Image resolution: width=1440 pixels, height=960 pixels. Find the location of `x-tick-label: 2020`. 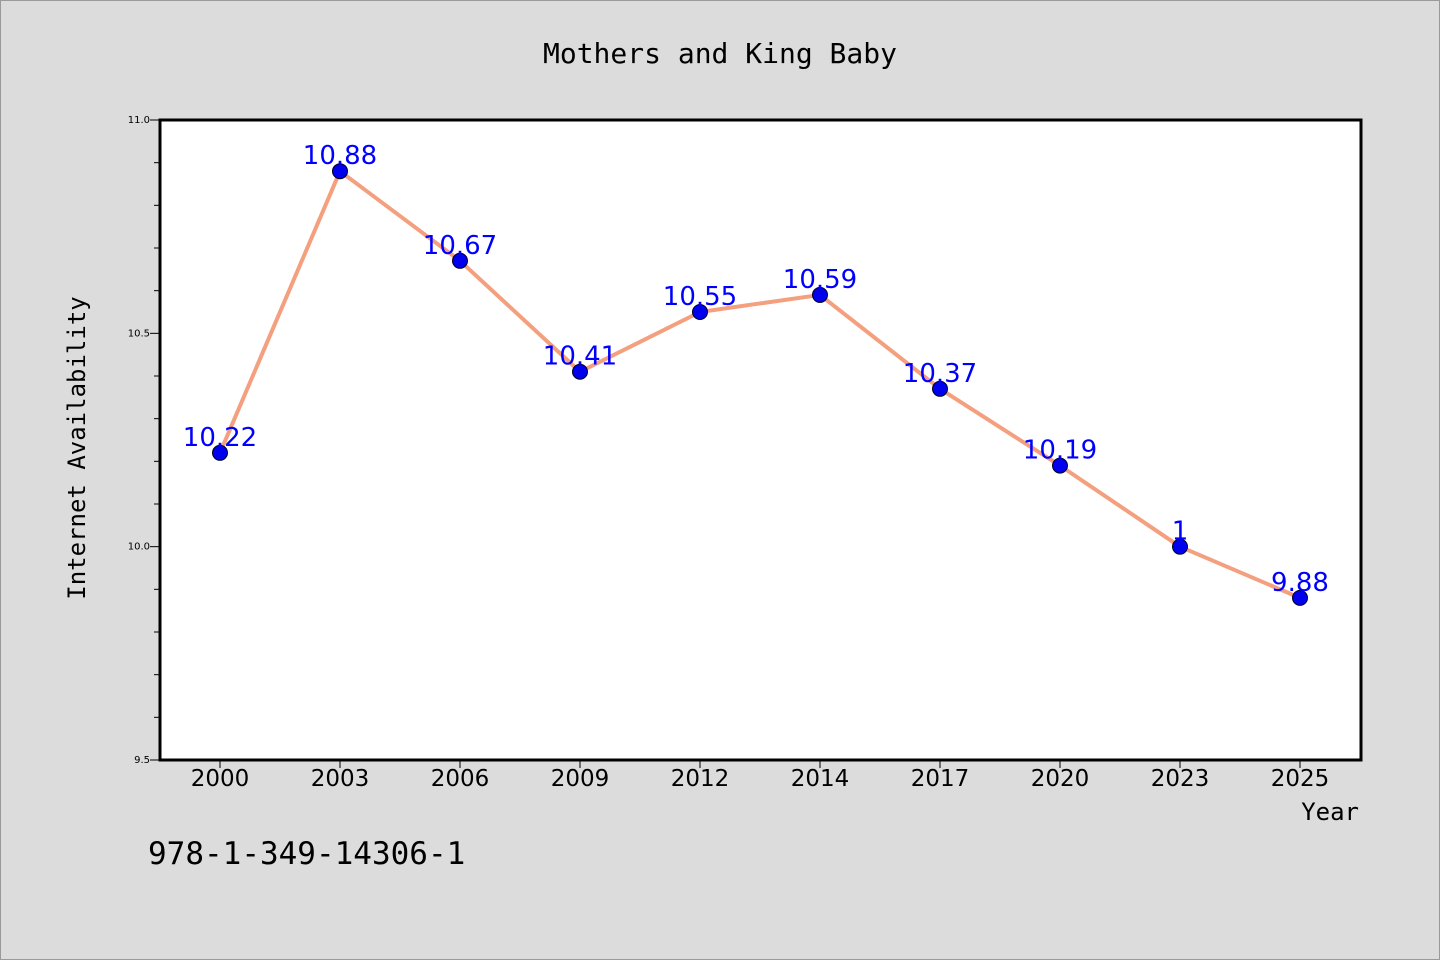

x-tick-label: 2020 is located at coordinates (1060, 779).